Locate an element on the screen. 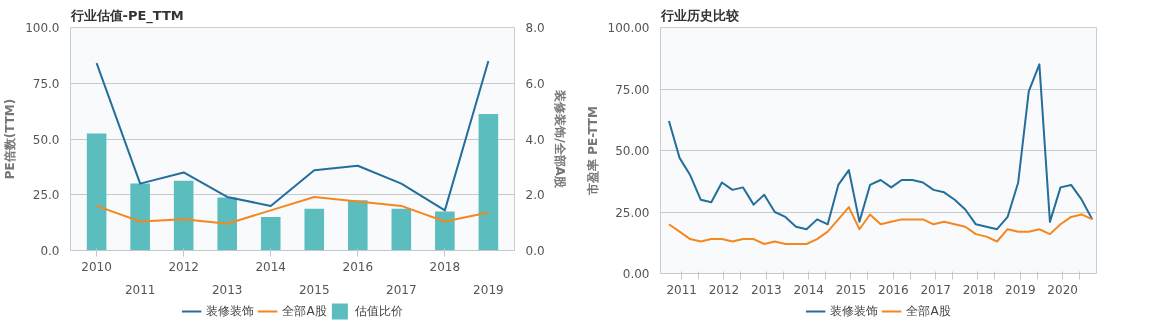 Image resolution: width=1157 pixels, height=332 pixels. x-tick-label: 2020 is located at coordinates (1062, 289).